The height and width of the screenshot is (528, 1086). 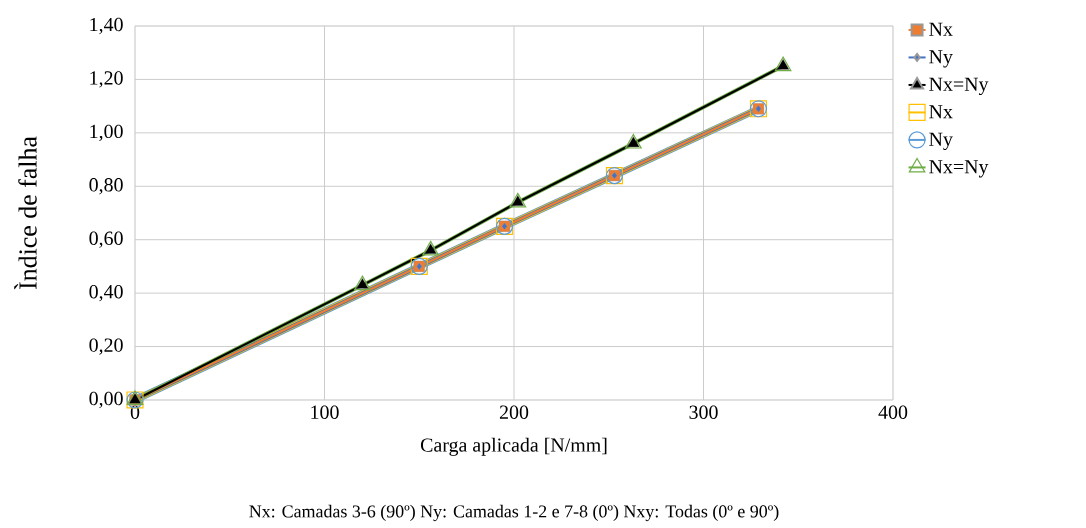 I want to click on x-tick-label: 300, so click(x=703, y=412).